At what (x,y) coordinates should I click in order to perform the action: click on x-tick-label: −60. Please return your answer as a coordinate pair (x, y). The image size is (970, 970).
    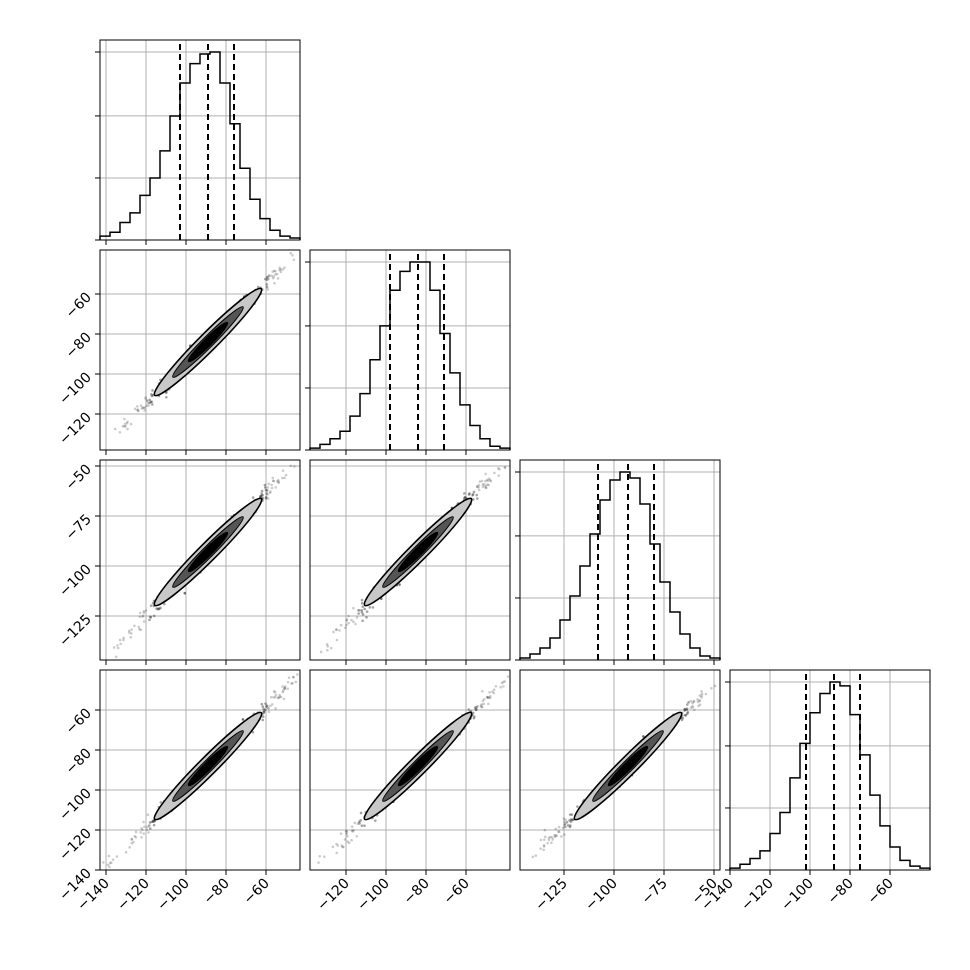
    Looking at the image, I should click on (457, 892).